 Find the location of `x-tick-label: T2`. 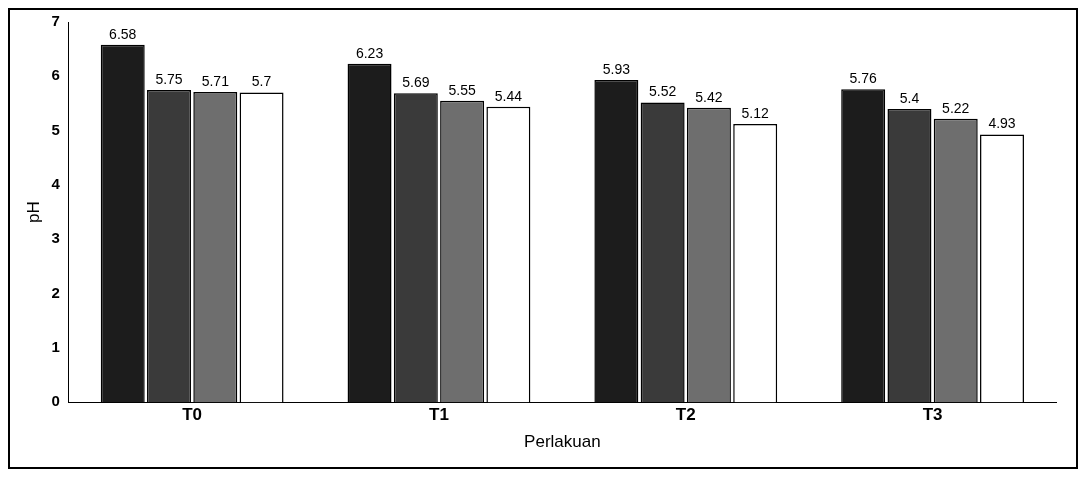

x-tick-label: T2 is located at coordinates (685, 415).